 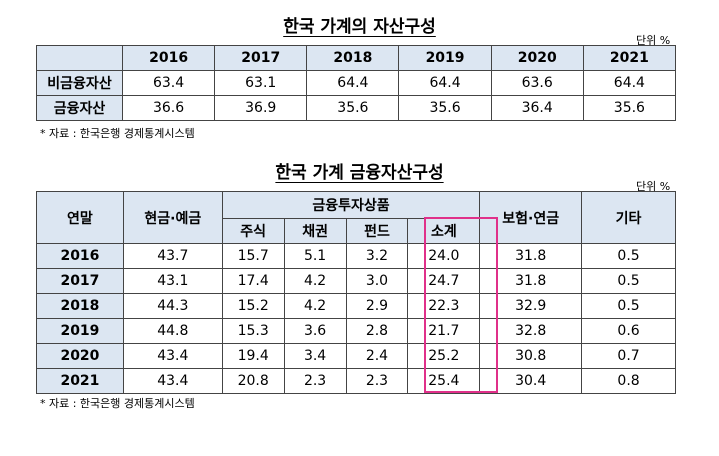 I want to click on cell-stock: 15.3, so click(x=253, y=331).